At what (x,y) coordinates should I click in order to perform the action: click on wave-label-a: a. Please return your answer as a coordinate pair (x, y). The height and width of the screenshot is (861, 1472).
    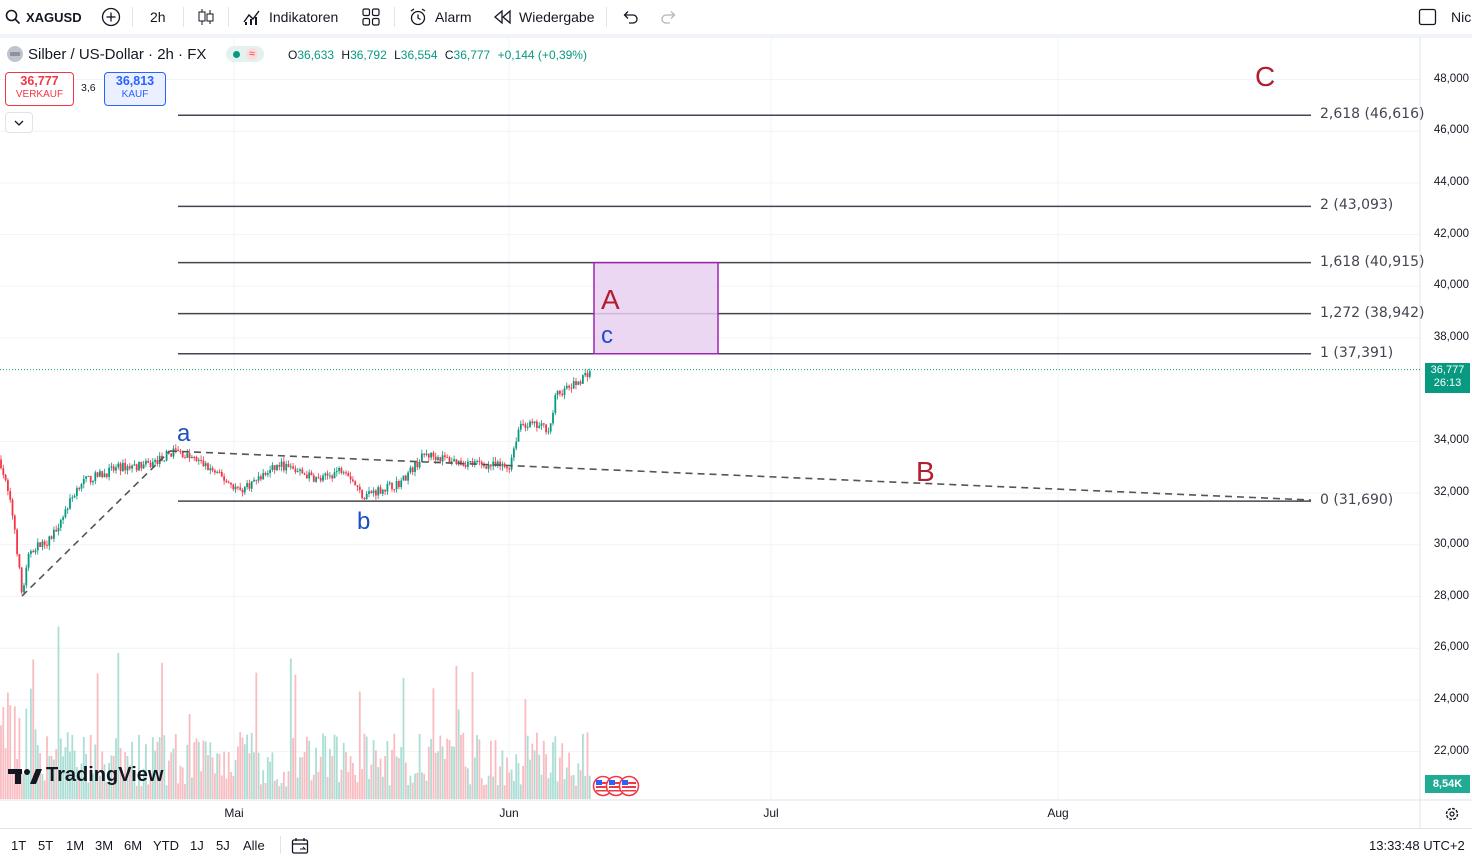
    Looking at the image, I should click on (184, 433).